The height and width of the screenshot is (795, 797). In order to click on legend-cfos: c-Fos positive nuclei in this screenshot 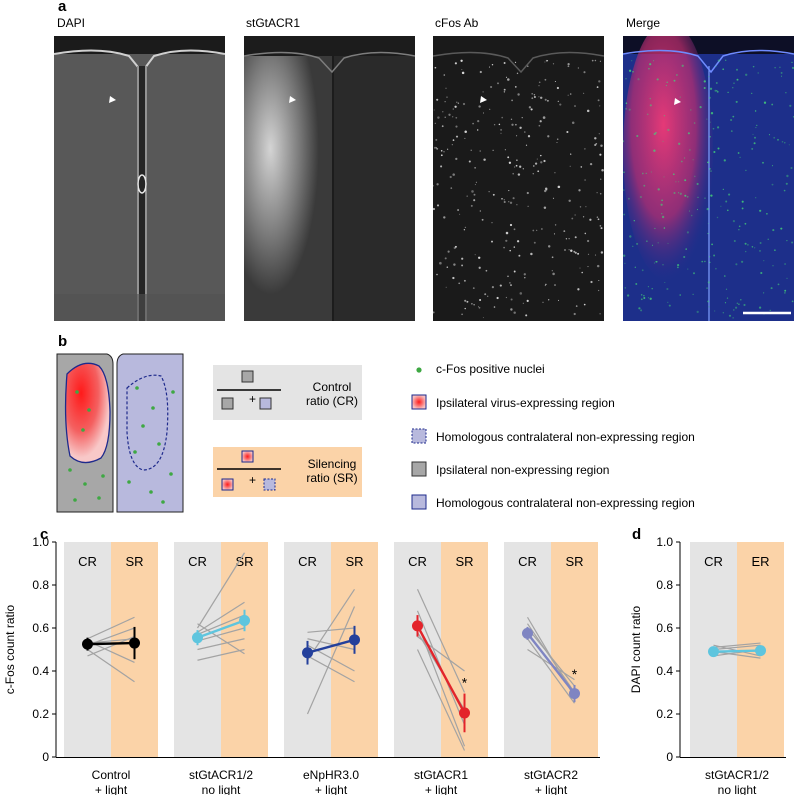, I will do `click(490, 369)`.